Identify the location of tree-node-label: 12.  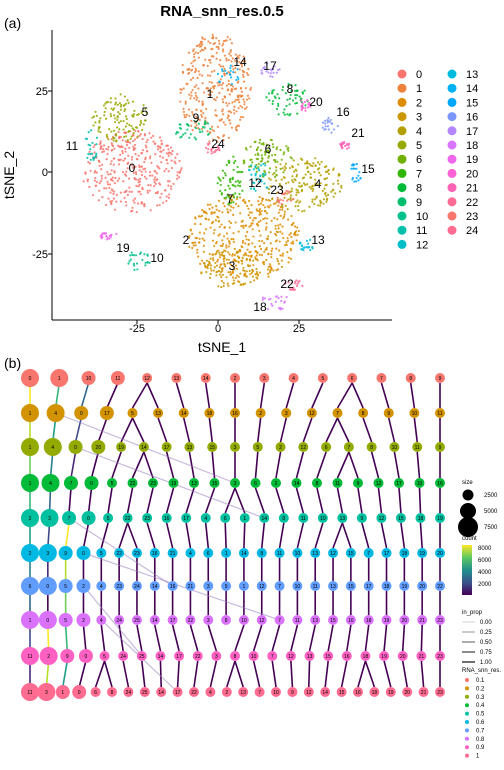
(379, 484).